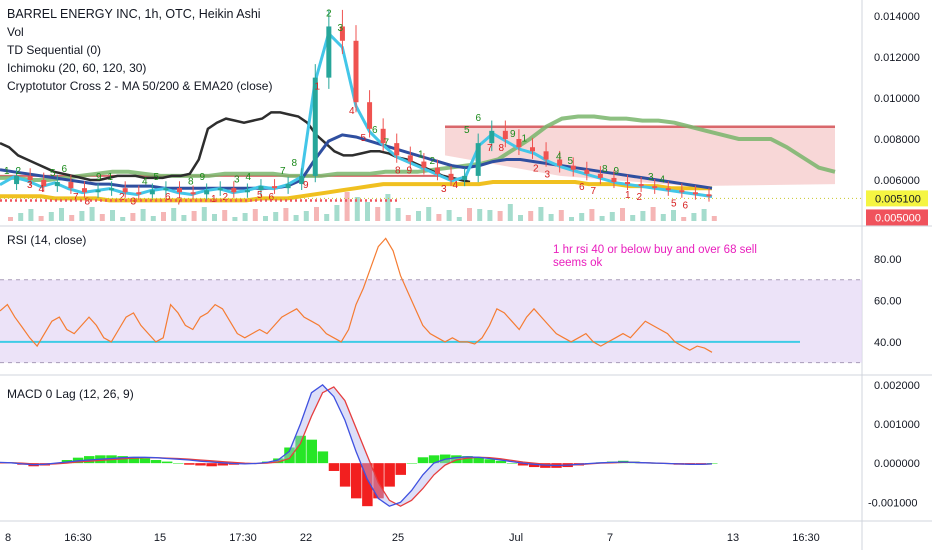 The height and width of the screenshot is (555, 932). I want to click on indicator-legend-vol: Vol, so click(15, 32).